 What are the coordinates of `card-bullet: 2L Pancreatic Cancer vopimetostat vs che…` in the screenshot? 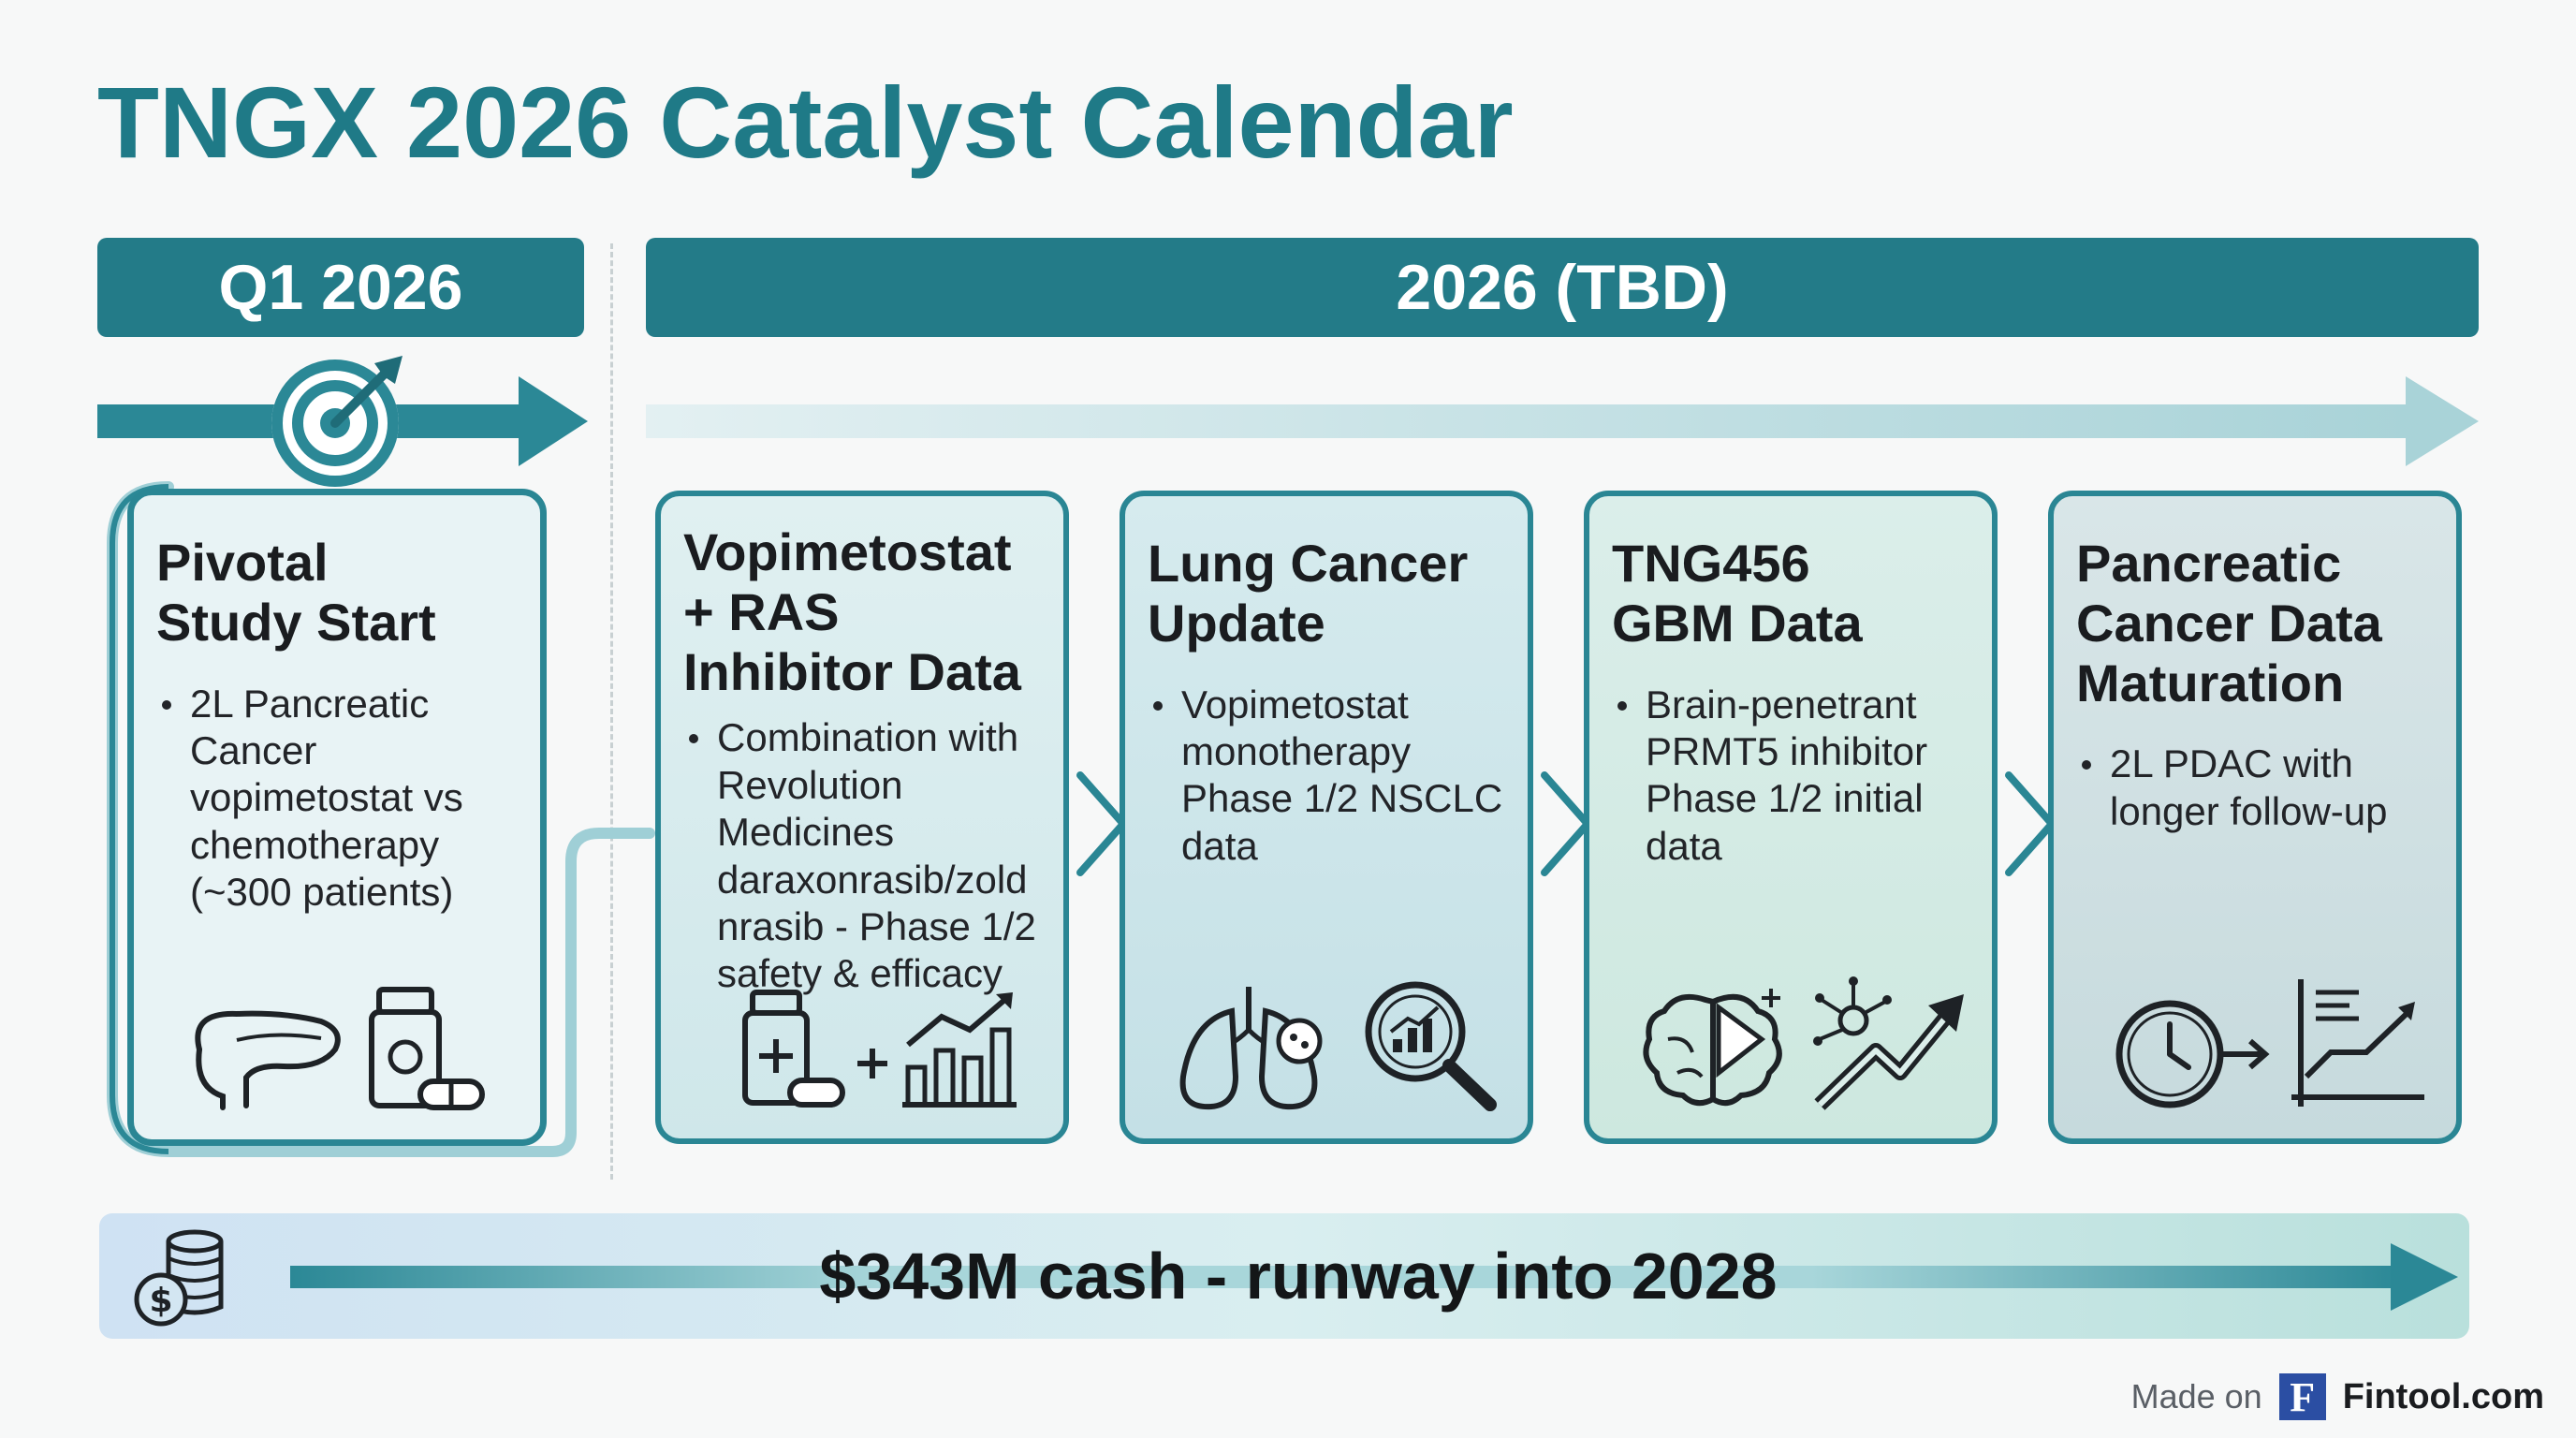 It's located at (339, 799).